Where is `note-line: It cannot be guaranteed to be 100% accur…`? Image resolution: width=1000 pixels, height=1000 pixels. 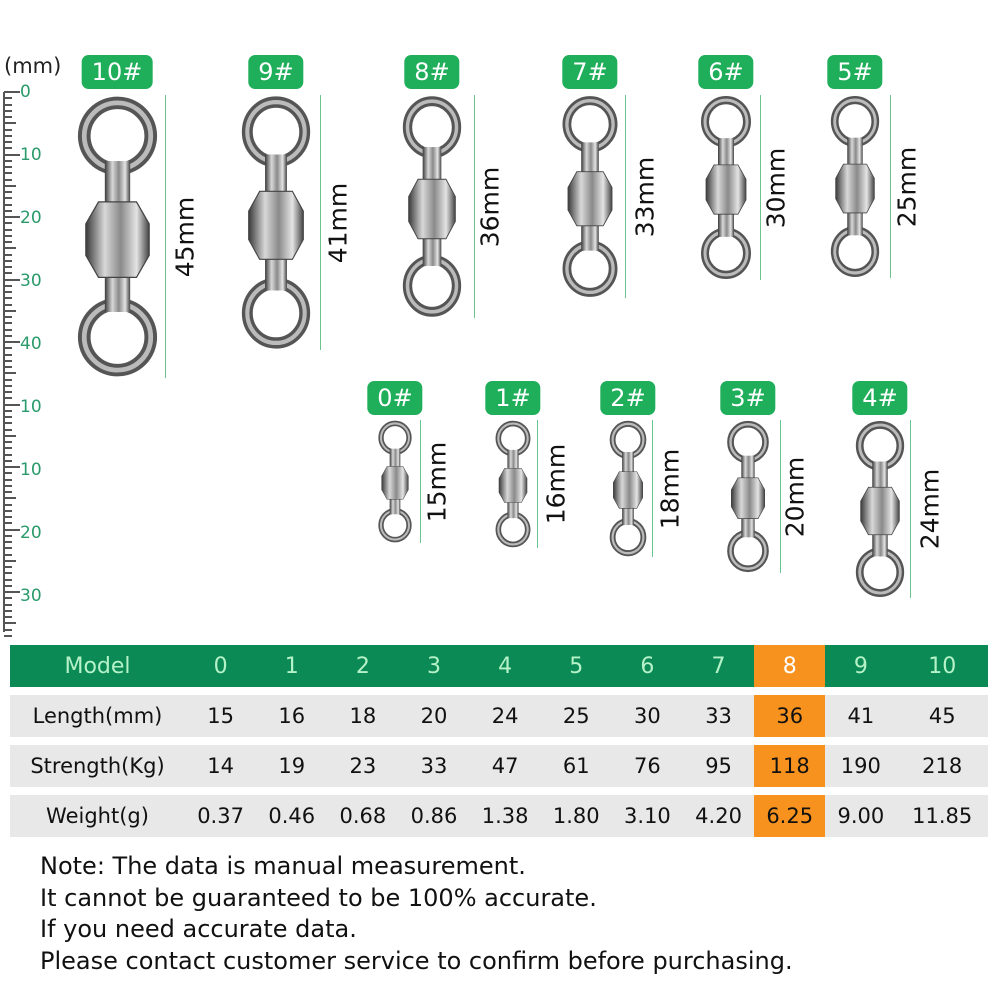 note-line: It cannot be guaranteed to be 100% accur… is located at coordinates (318, 897).